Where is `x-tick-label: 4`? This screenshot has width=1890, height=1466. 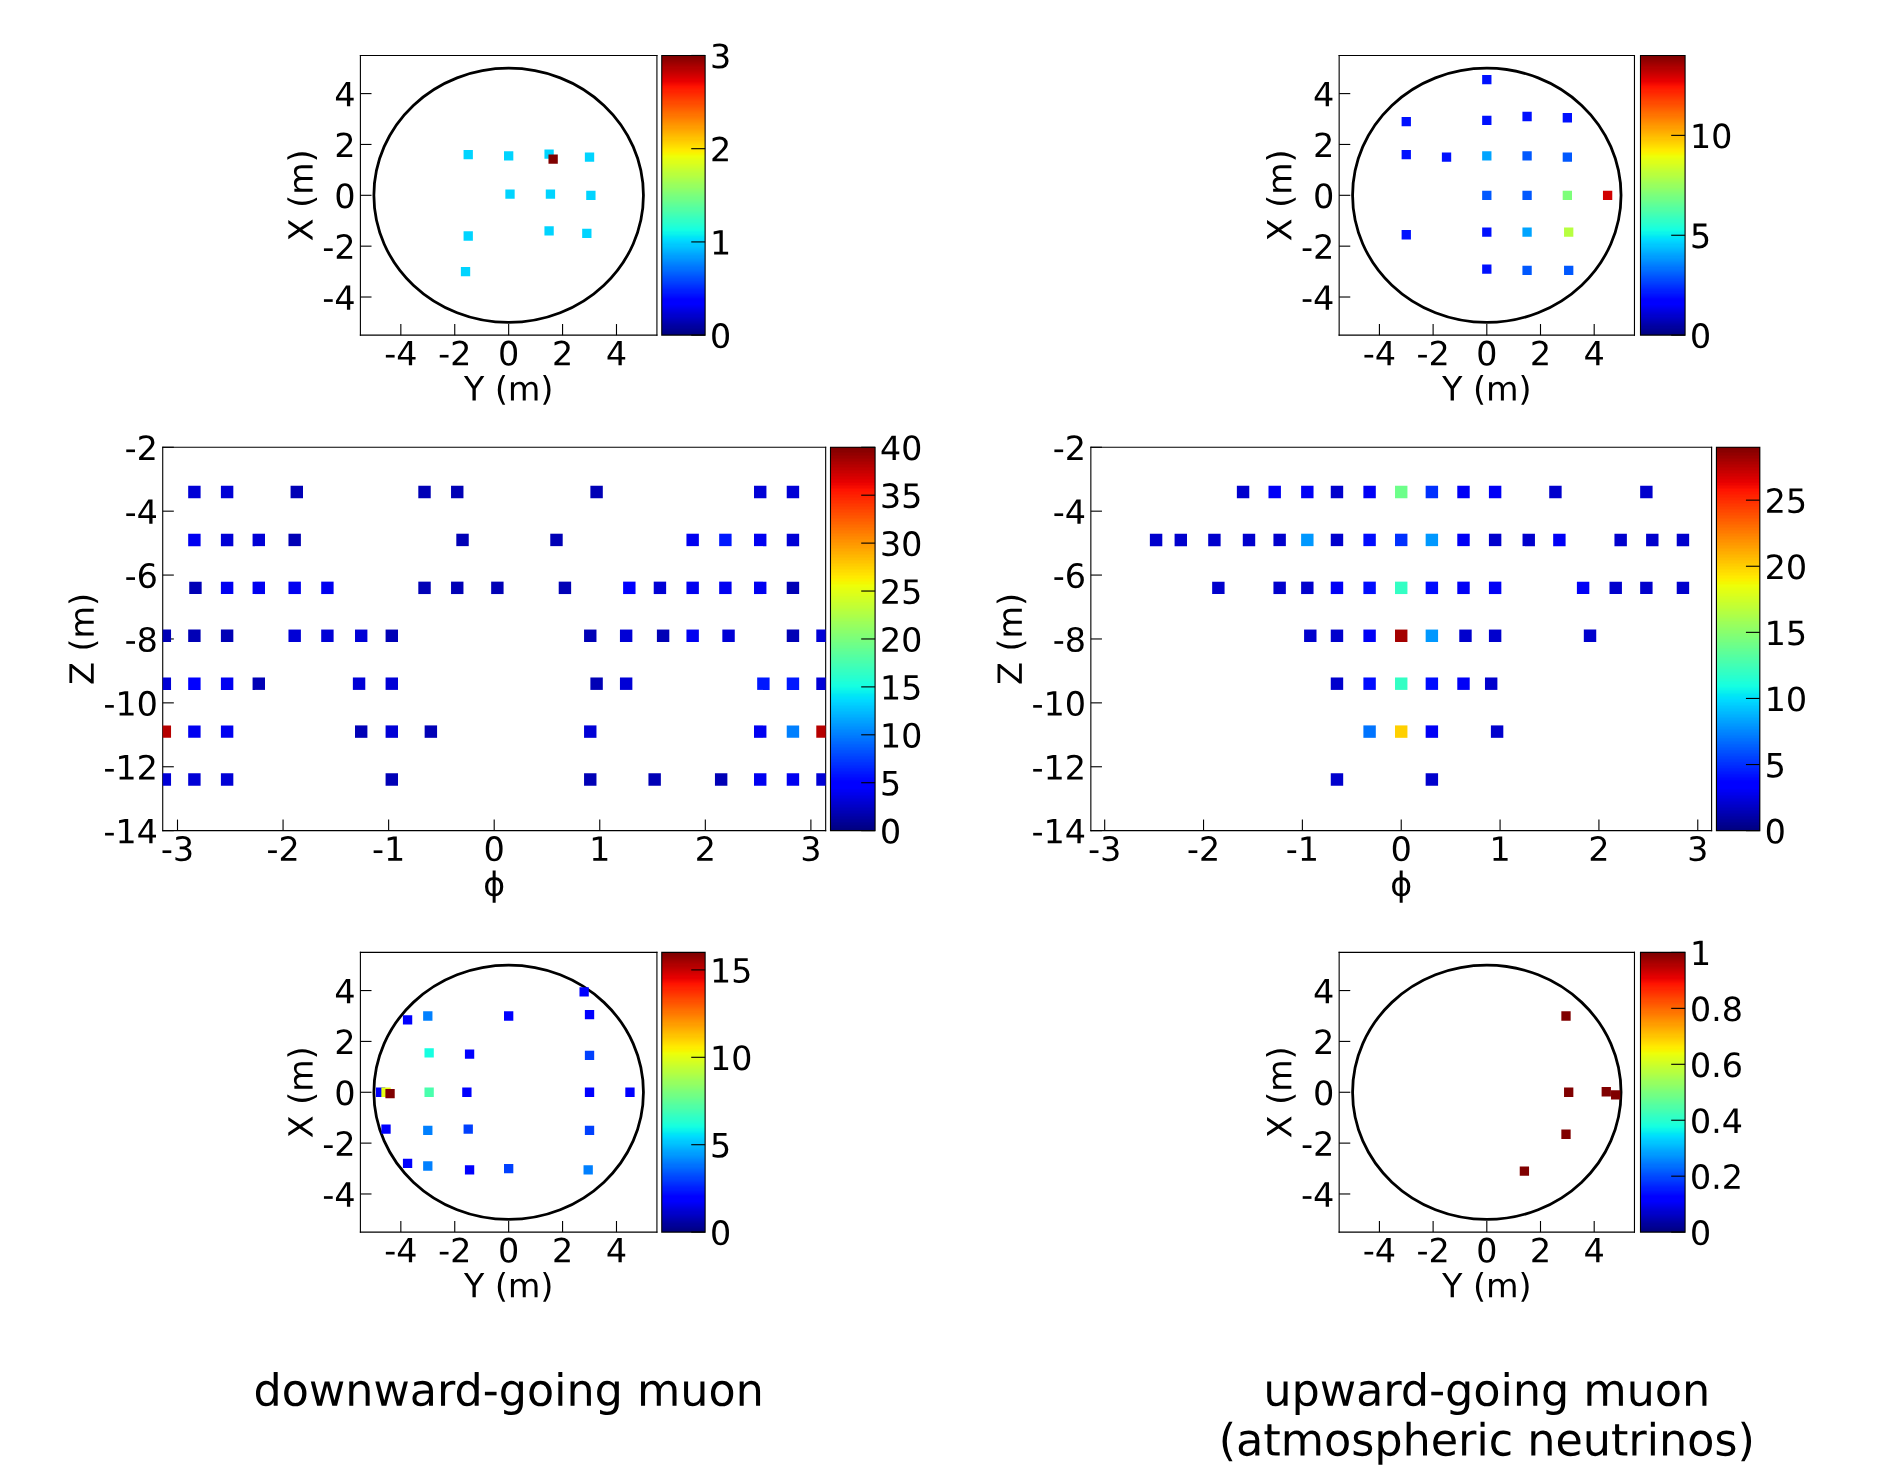
x-tick-label: 4 is located at coordinates (616, 1250).